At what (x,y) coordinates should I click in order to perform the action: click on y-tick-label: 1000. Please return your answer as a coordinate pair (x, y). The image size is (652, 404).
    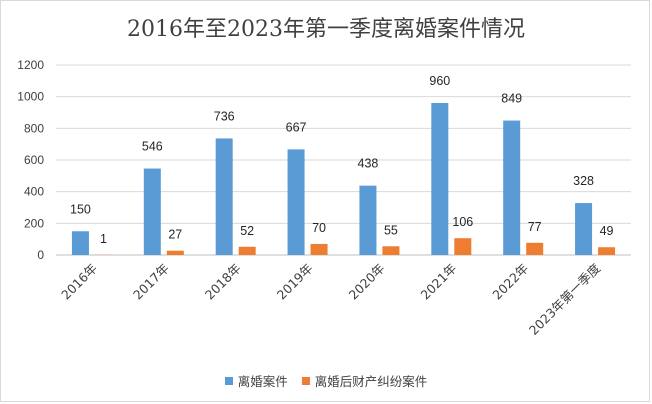
    Looking at the image, I should click on (30, 97).